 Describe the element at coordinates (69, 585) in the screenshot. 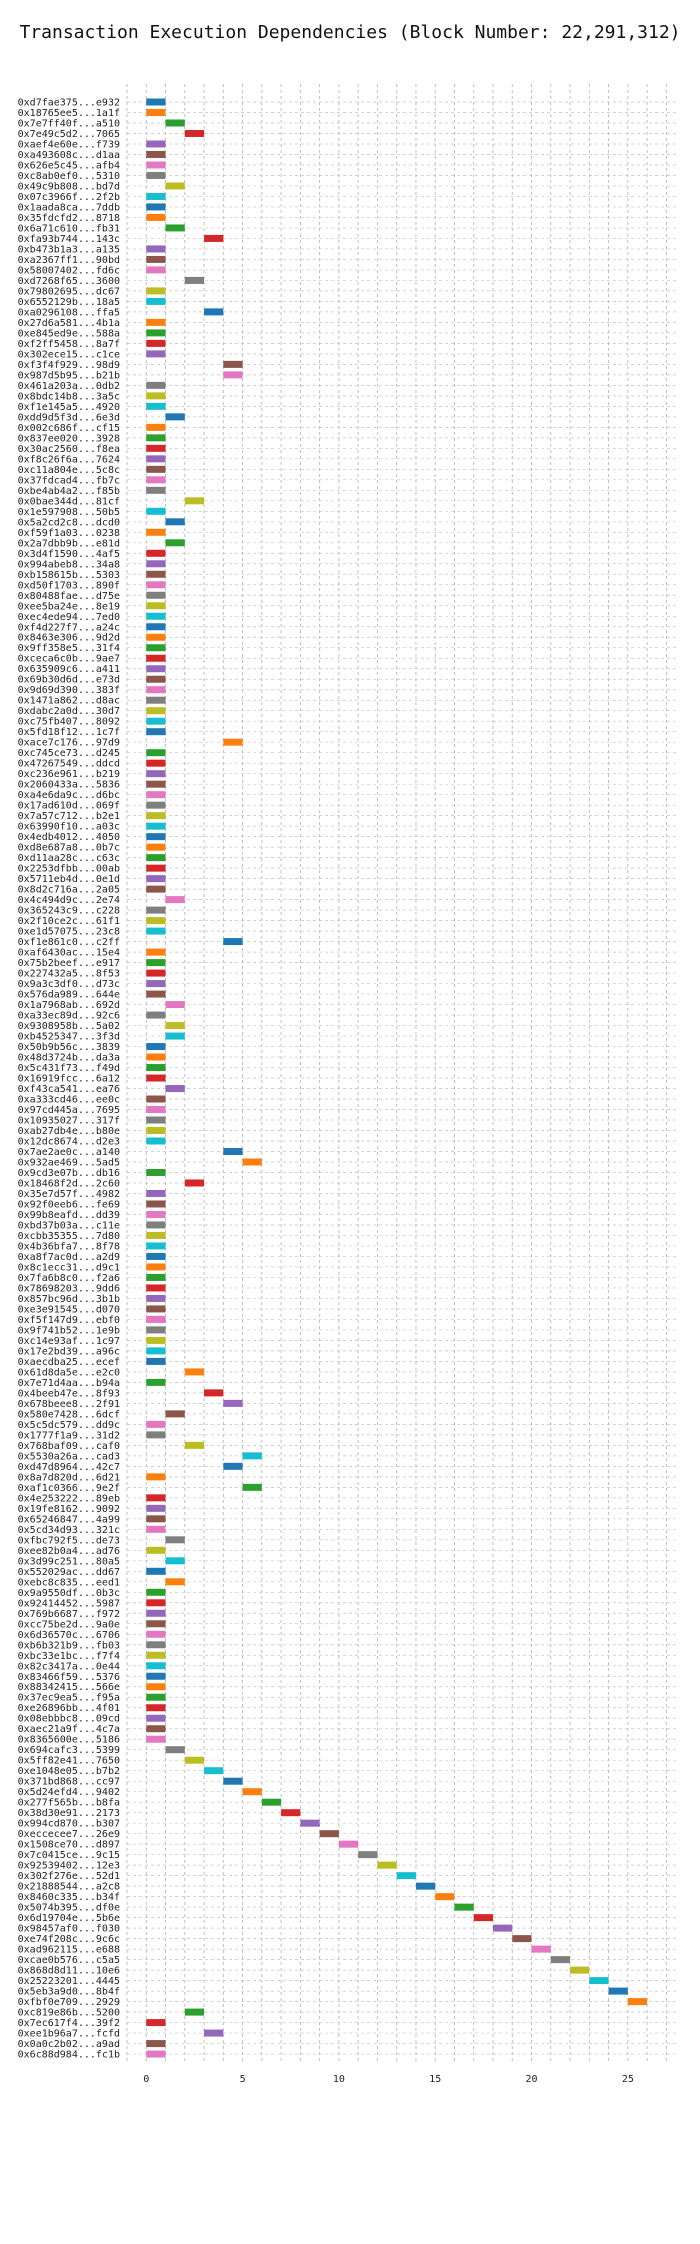

I see `y-tick-label: 0xd50f1703...890f` at that location.